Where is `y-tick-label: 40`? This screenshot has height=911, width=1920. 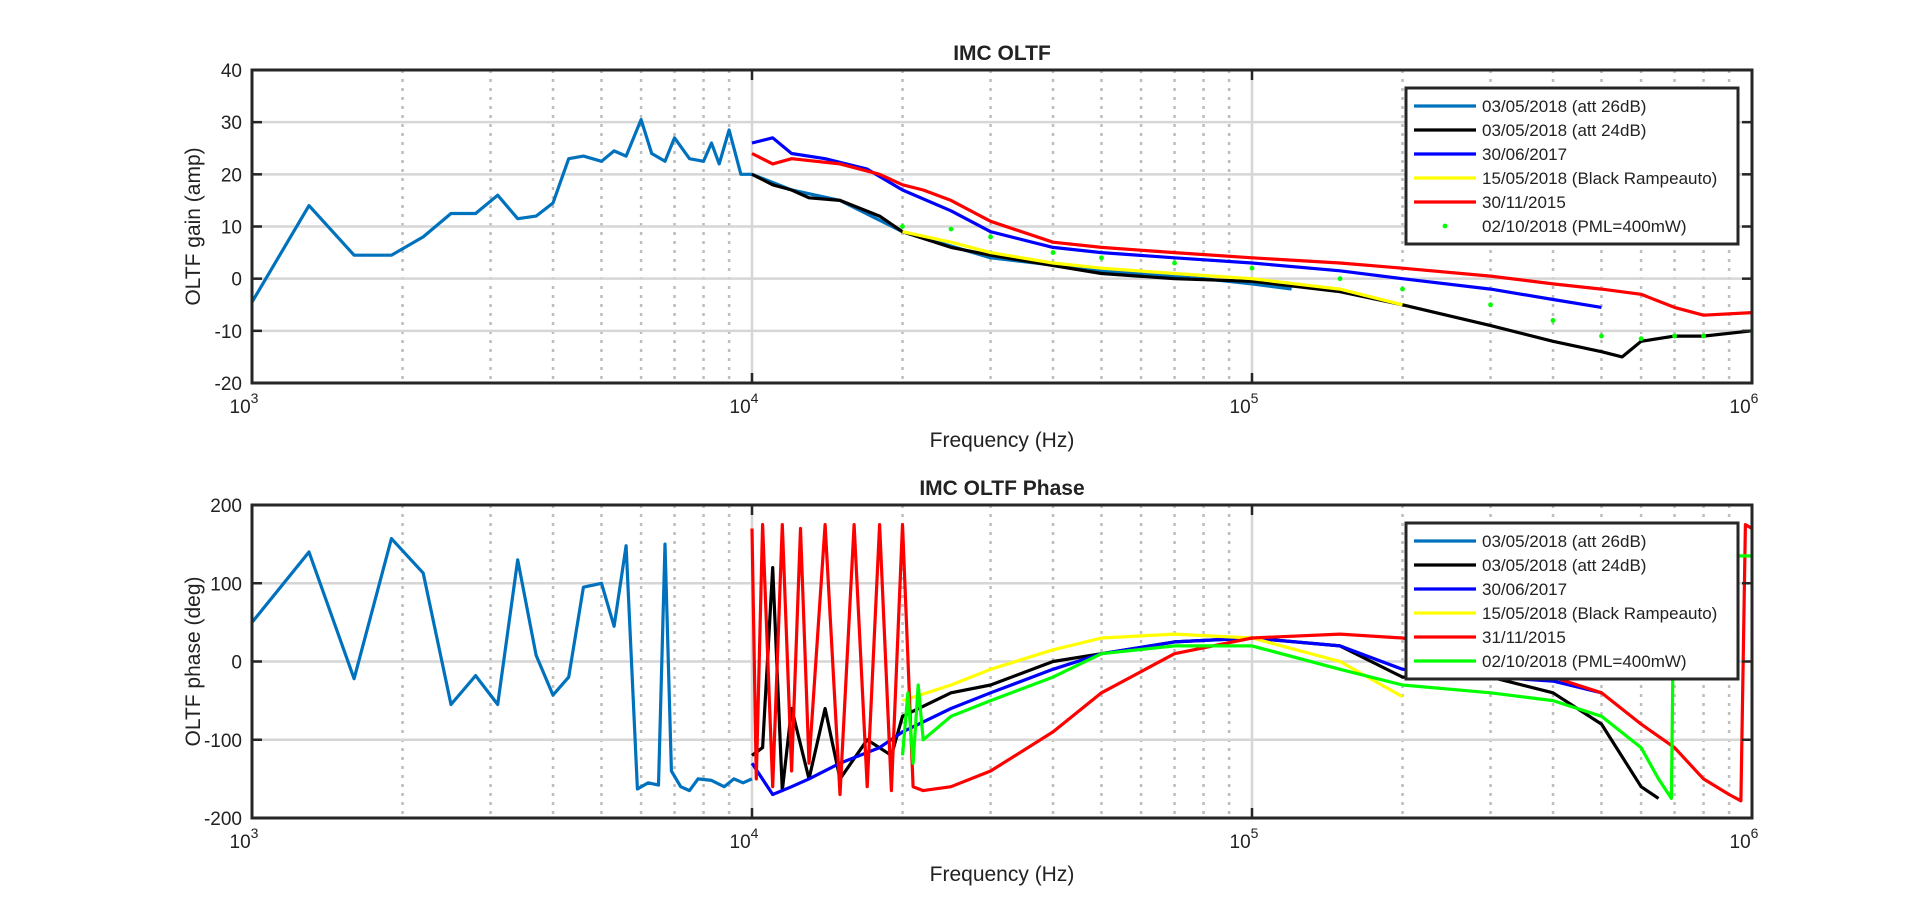 y-tick-label: 40 is located at coordinates (231, 71).